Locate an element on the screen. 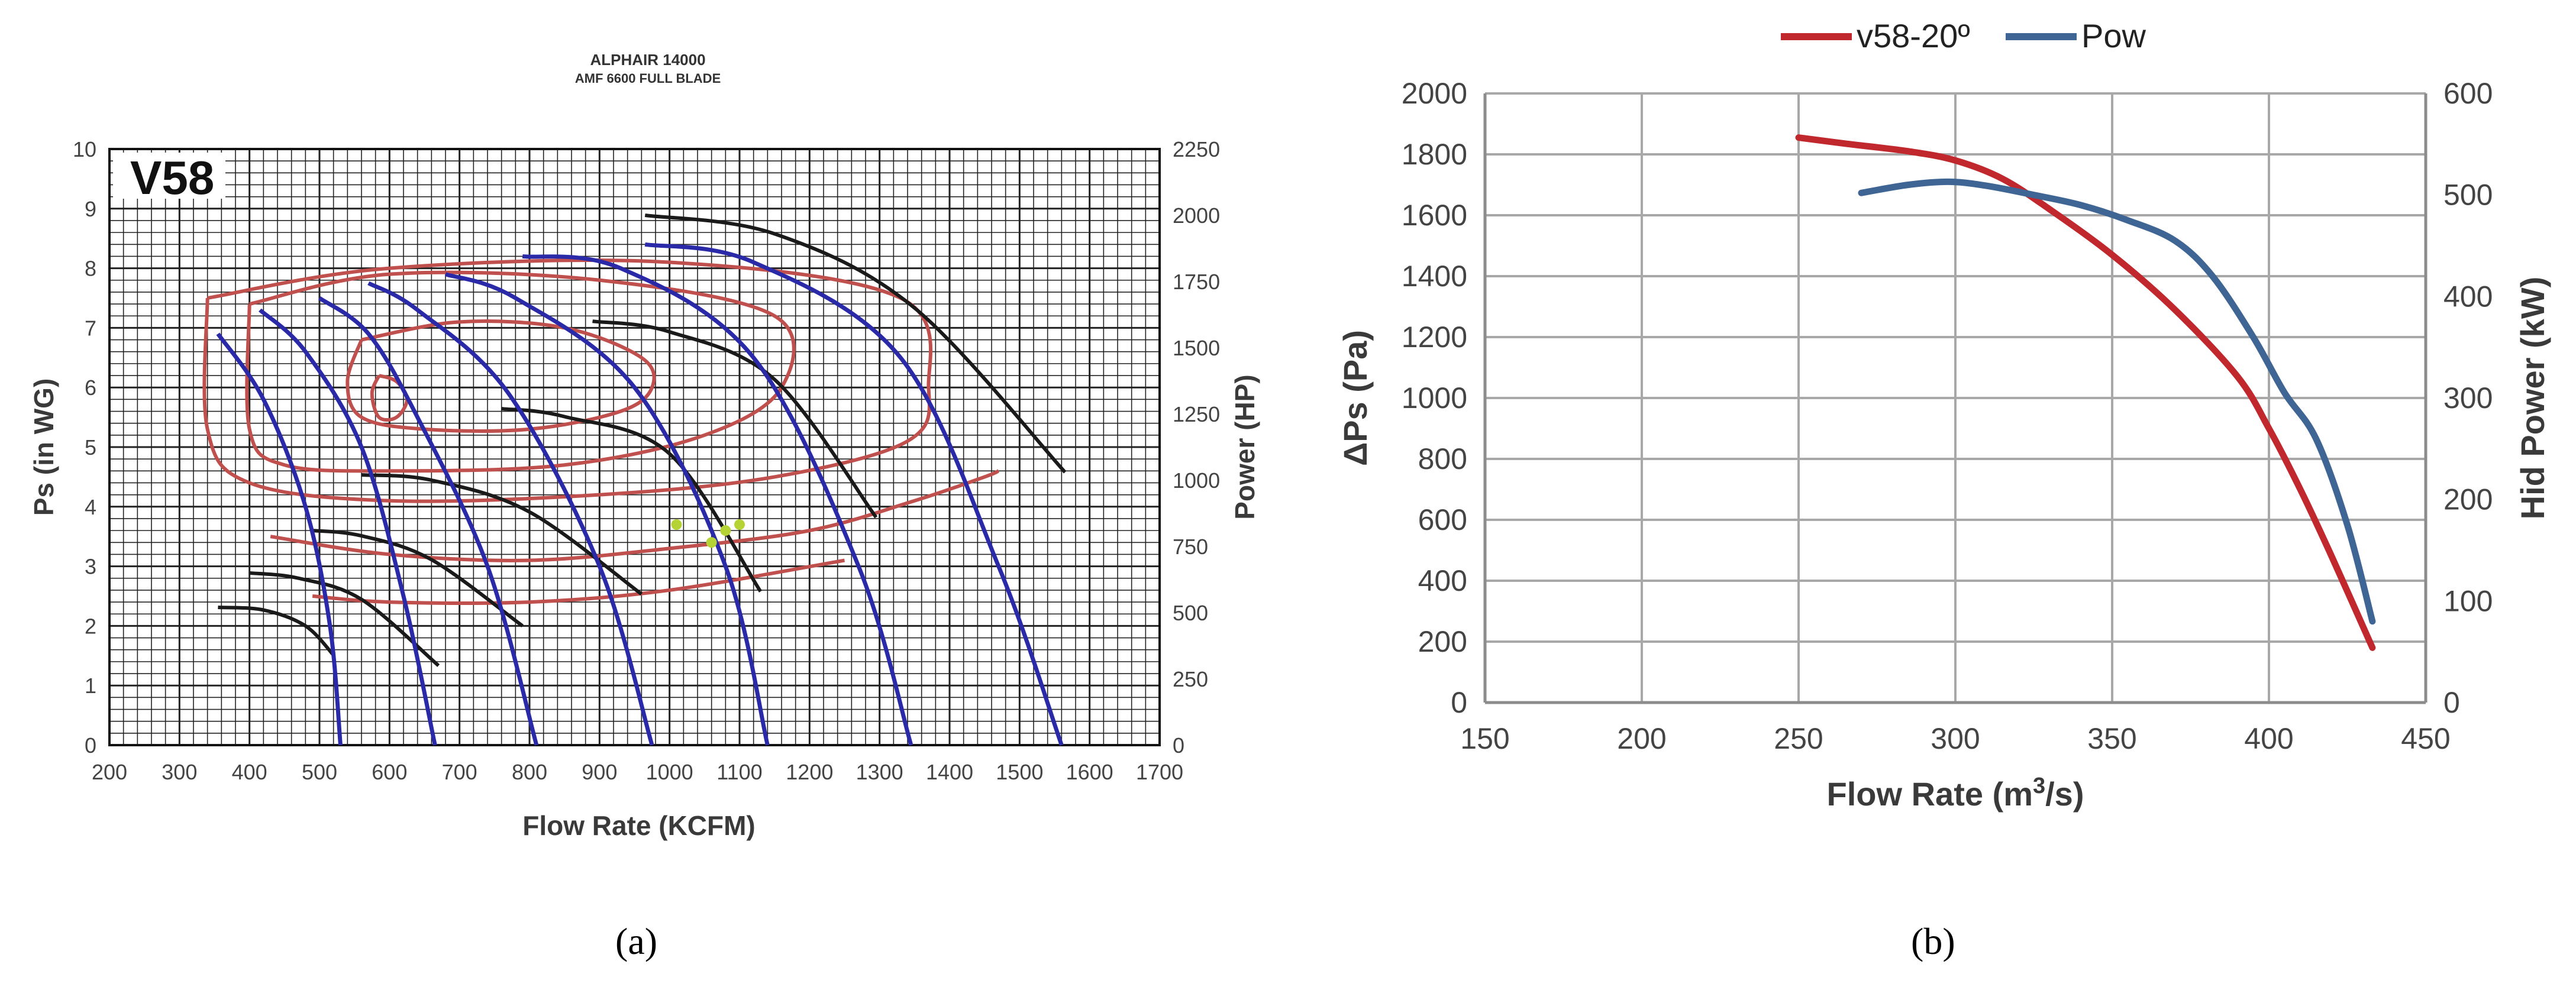  y2-tick-a: 2250 is located at coordinates (1196, 149).